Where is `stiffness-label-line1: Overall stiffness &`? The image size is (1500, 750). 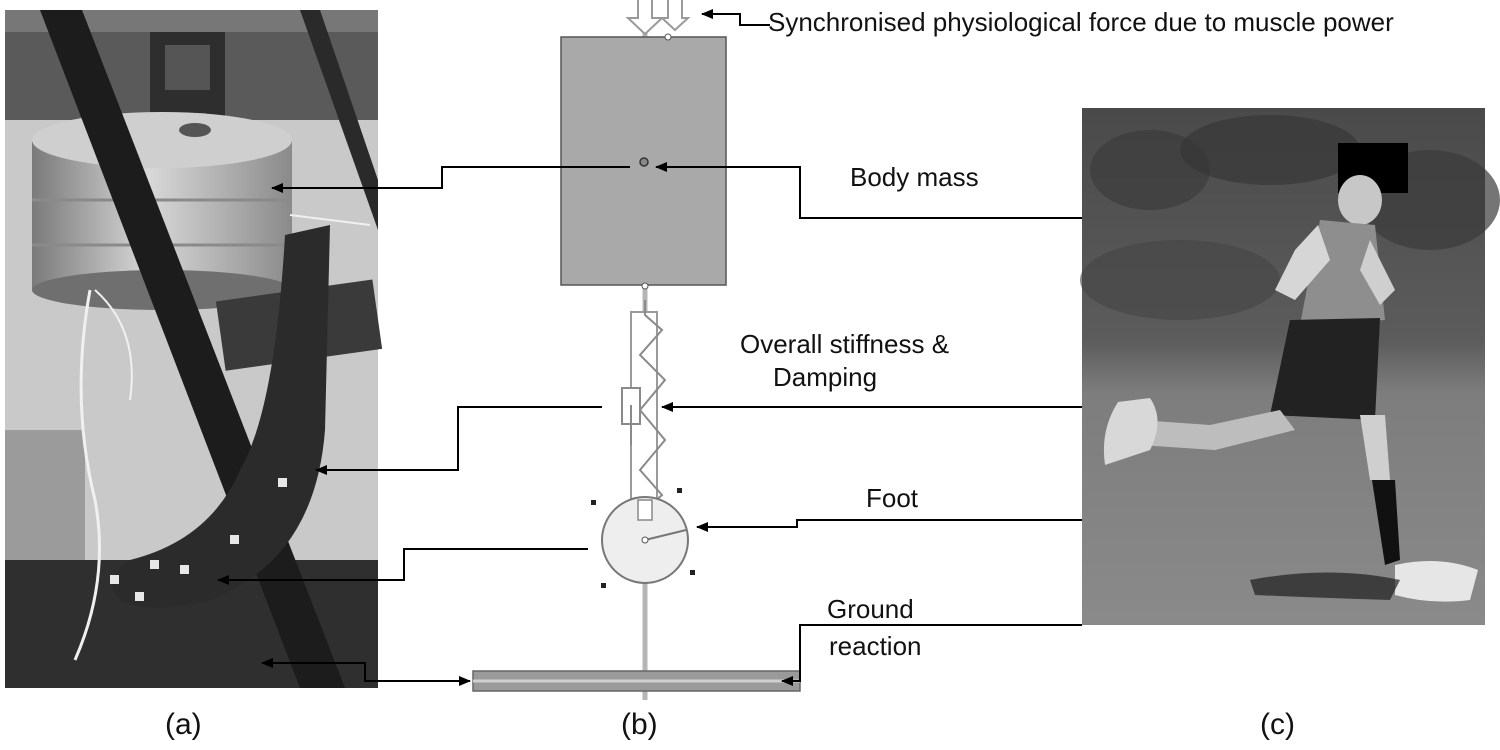 stiffness-label-line1: Overall stiffness & is located at coordinates (844, 344).